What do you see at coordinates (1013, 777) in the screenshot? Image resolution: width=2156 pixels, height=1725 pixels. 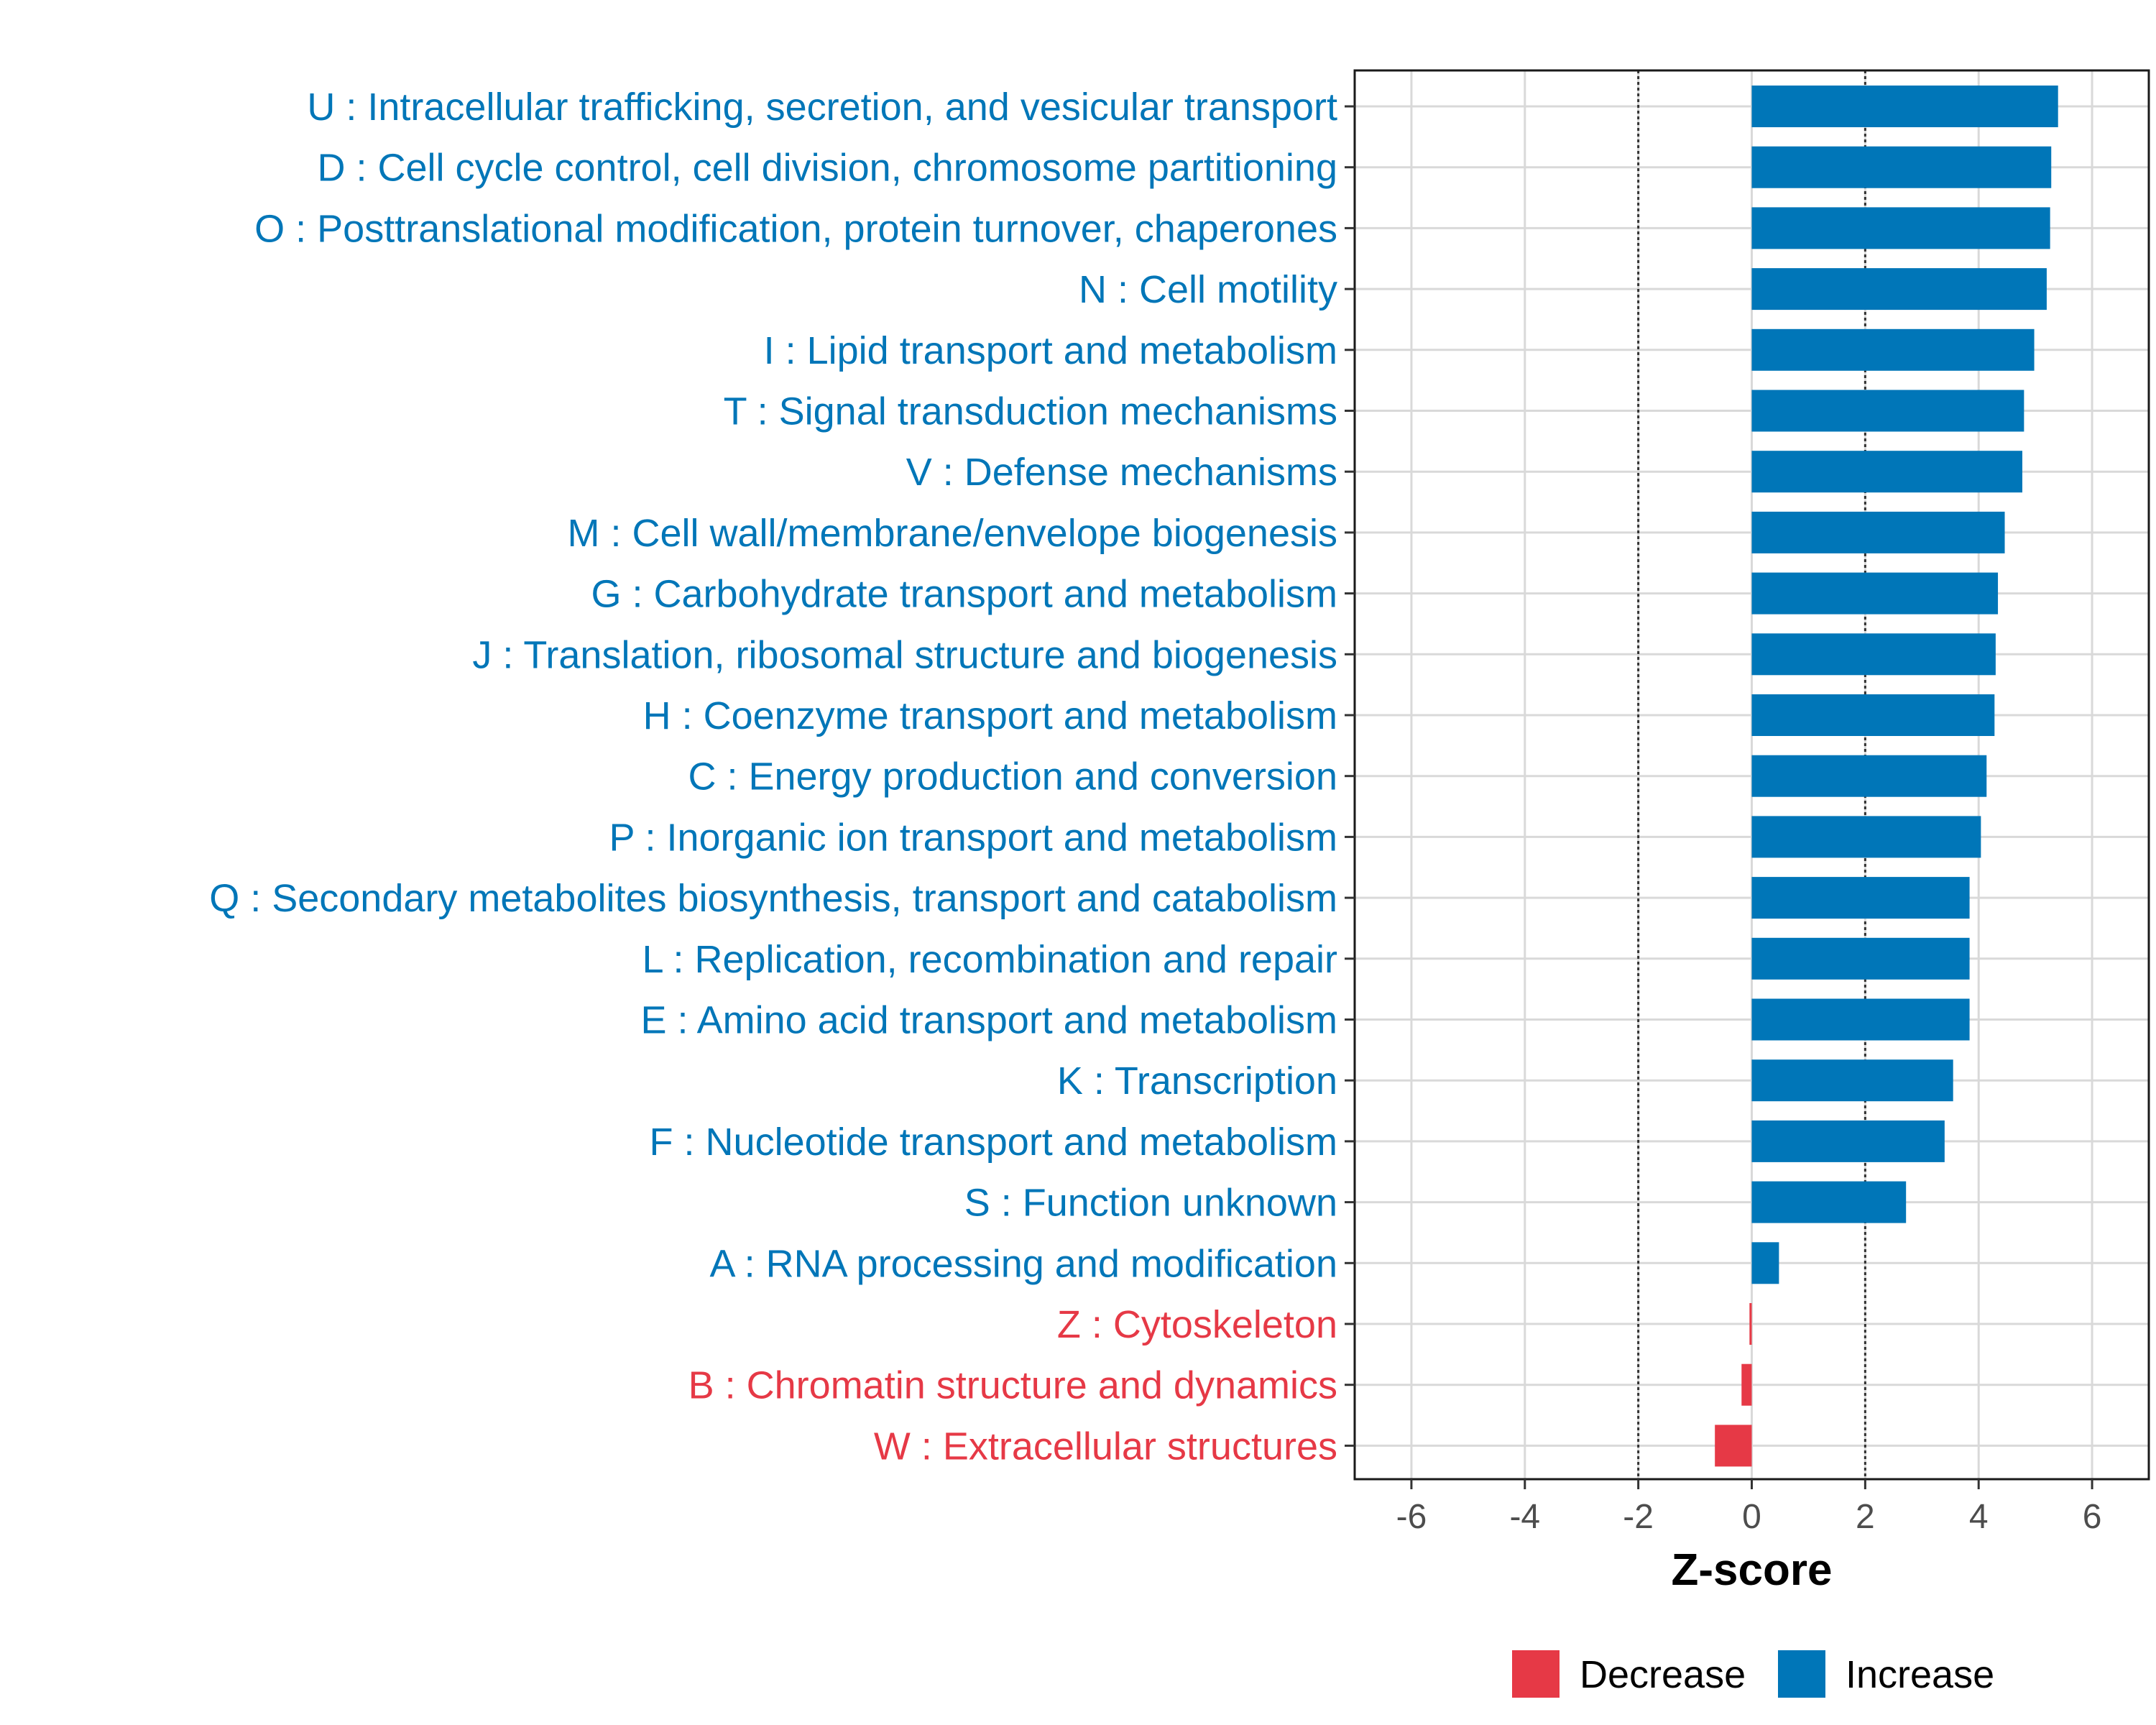 I see `category-label-11: C : Energy production and conversion` at bounding box center [1013, 777].